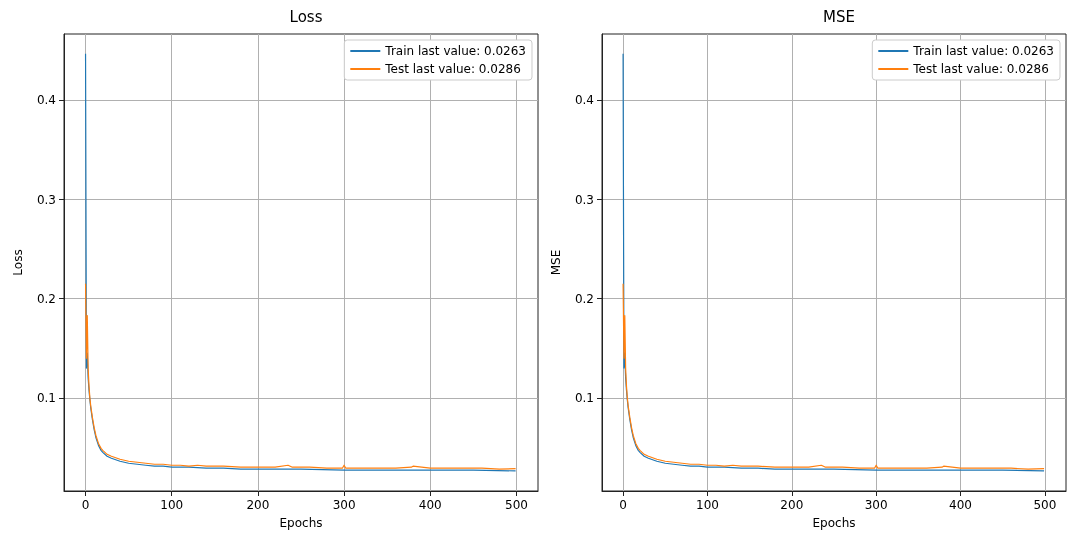 Image resolution: width=1070 pixels, height=540 pixels. Describe the element at coordinates (306, 16) in the screenshot. I see `chart-title: Loss` at that location.